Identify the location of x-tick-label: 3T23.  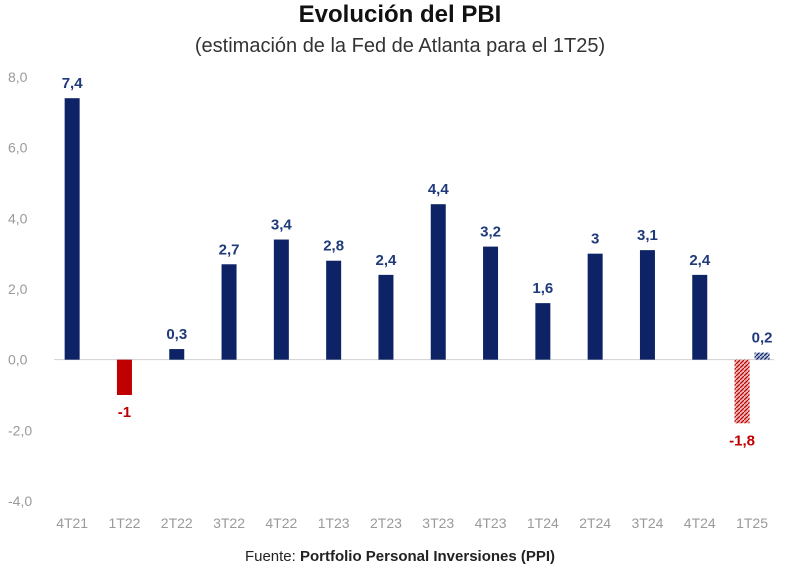
(438, 523).